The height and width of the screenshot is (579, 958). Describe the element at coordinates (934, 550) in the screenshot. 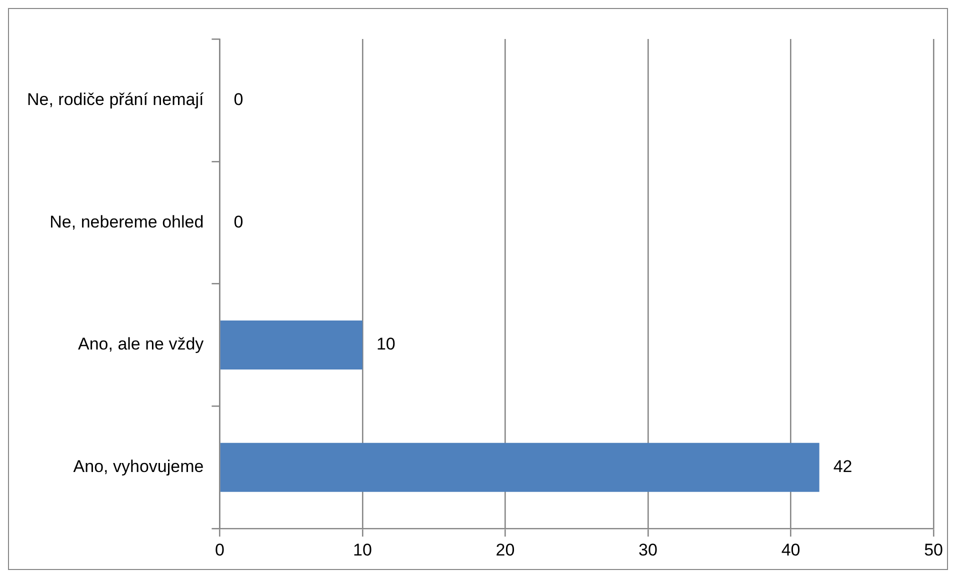

I see `x-tick-label: 50` at that location.